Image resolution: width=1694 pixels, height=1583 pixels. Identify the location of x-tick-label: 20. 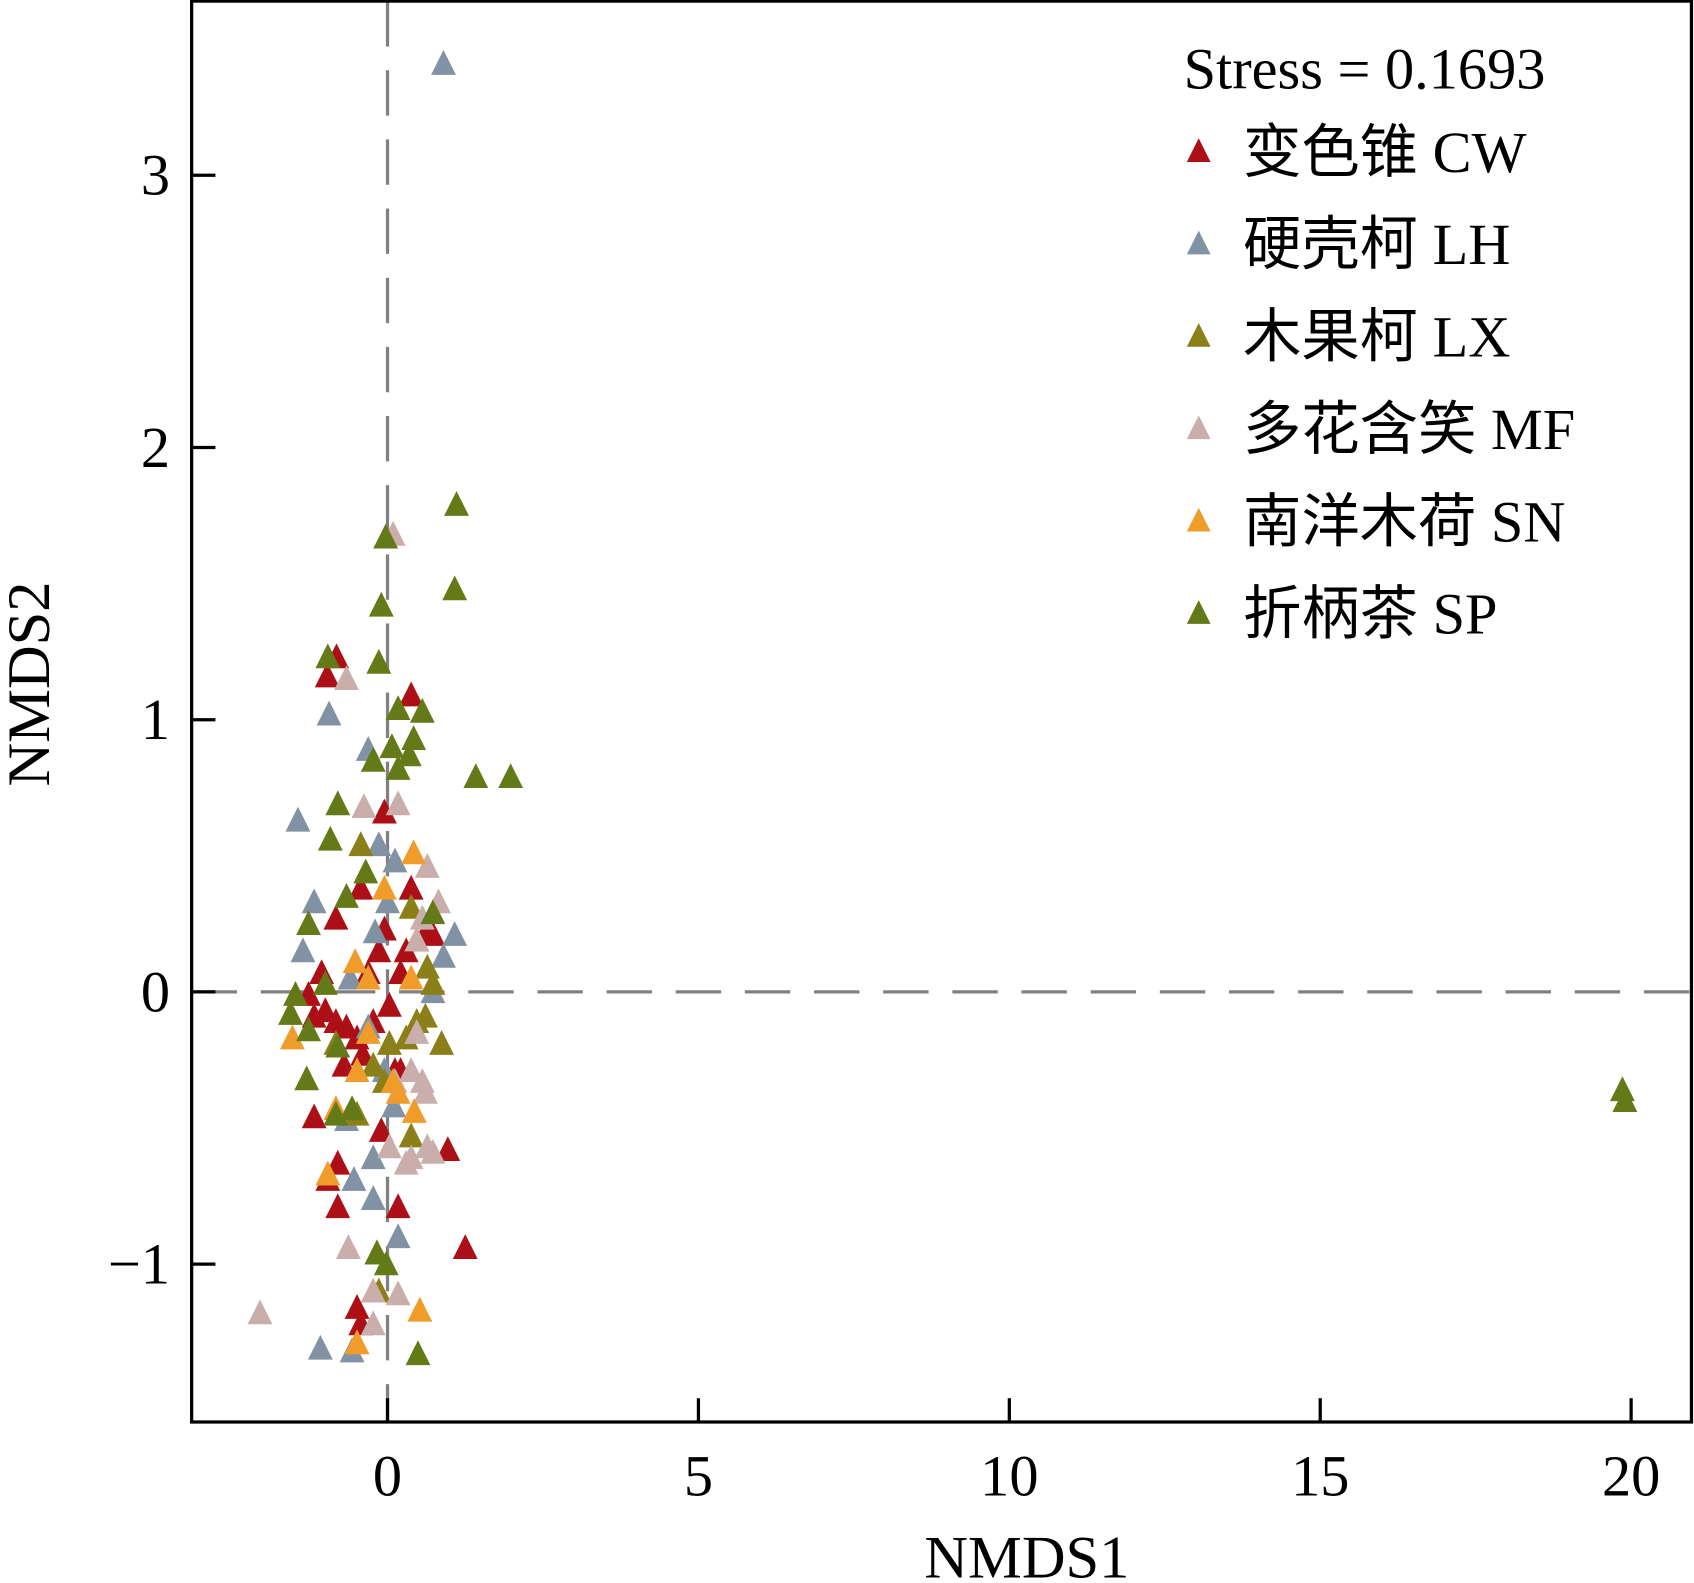
(1631, 1475).